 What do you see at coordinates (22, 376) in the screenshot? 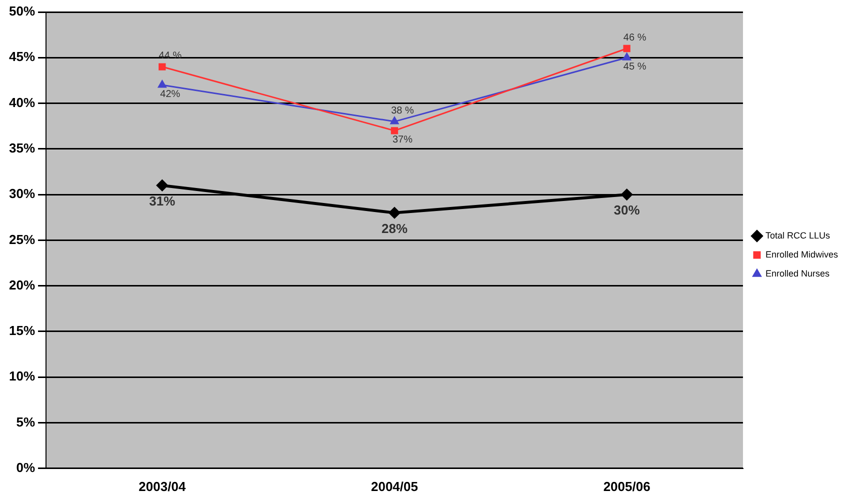
I see `y-tick-label: 10%` at bounding box center [22, 376].